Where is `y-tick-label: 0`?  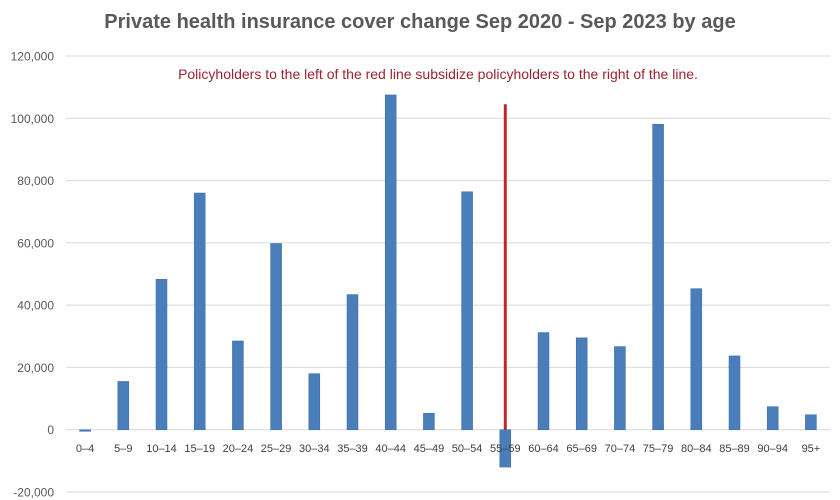 y-tick-label: 0 is located at coordinates (50, 430).